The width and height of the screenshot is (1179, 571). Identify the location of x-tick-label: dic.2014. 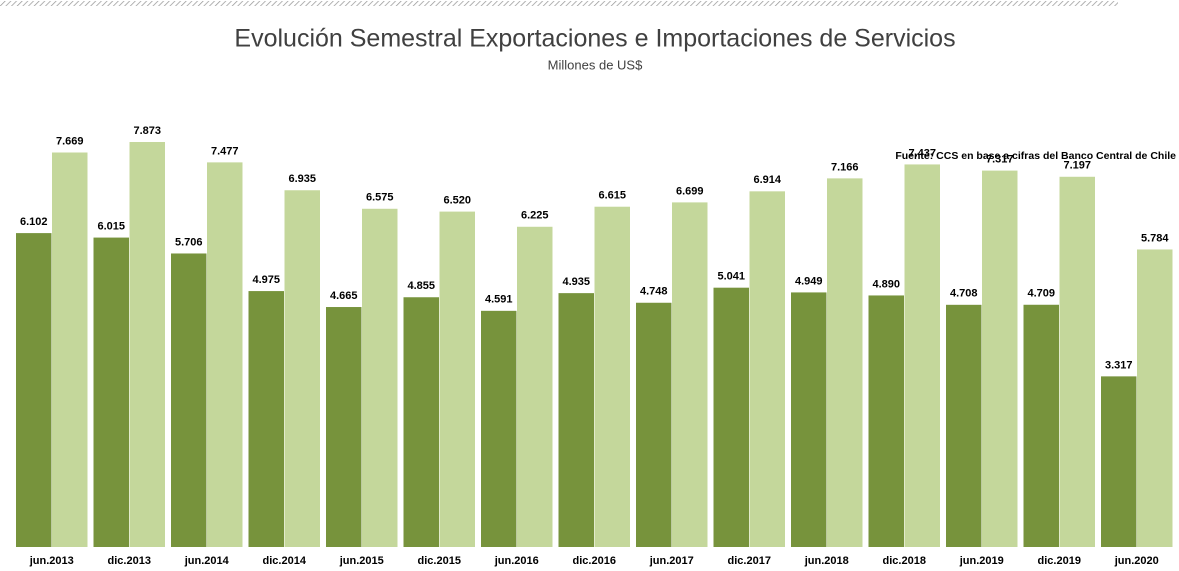
(285, 561).